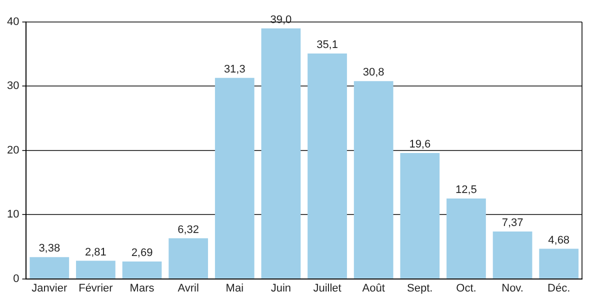 The image size is (600, 300). What do you see at coordinates (513, 223) in the screenshot?
I see `data-label: 7,37` at bounding box center [513, 223].